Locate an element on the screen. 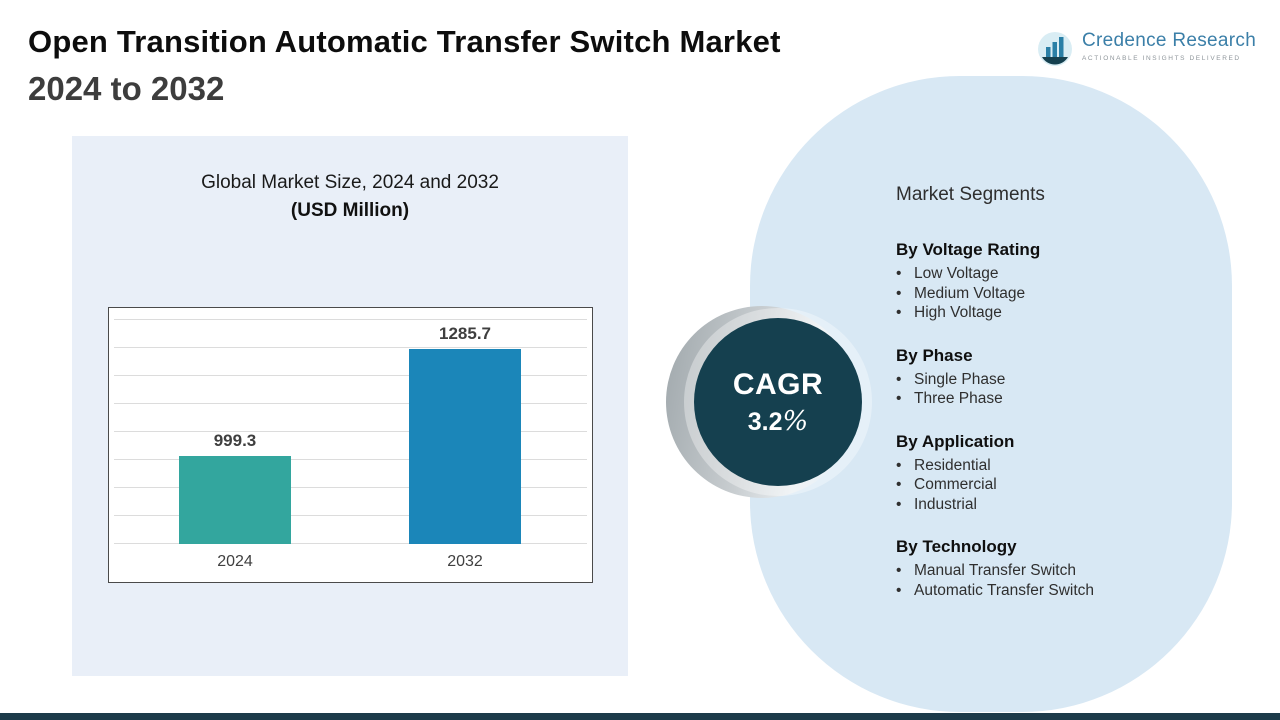 The image size is (1280, 720). segment-item-label: Medium Voltage is located at coordinates (970, 293).